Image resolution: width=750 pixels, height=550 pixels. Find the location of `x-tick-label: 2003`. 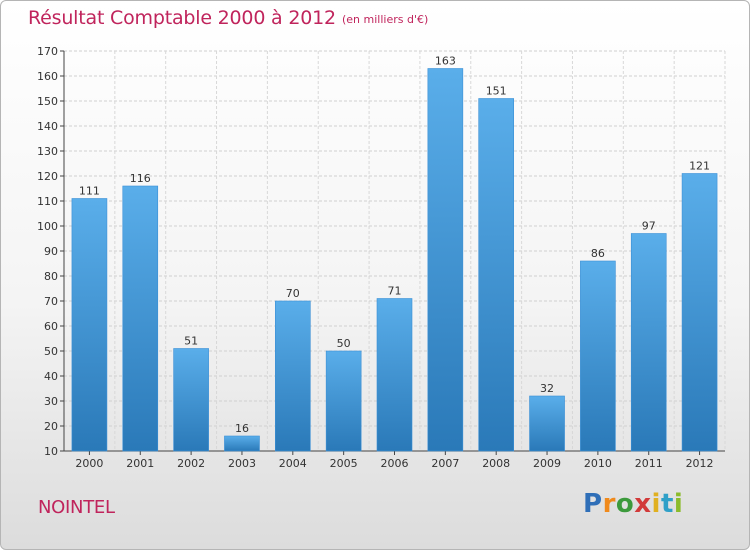

x-tick-label: 2003 is located at coordinates (242, 463).